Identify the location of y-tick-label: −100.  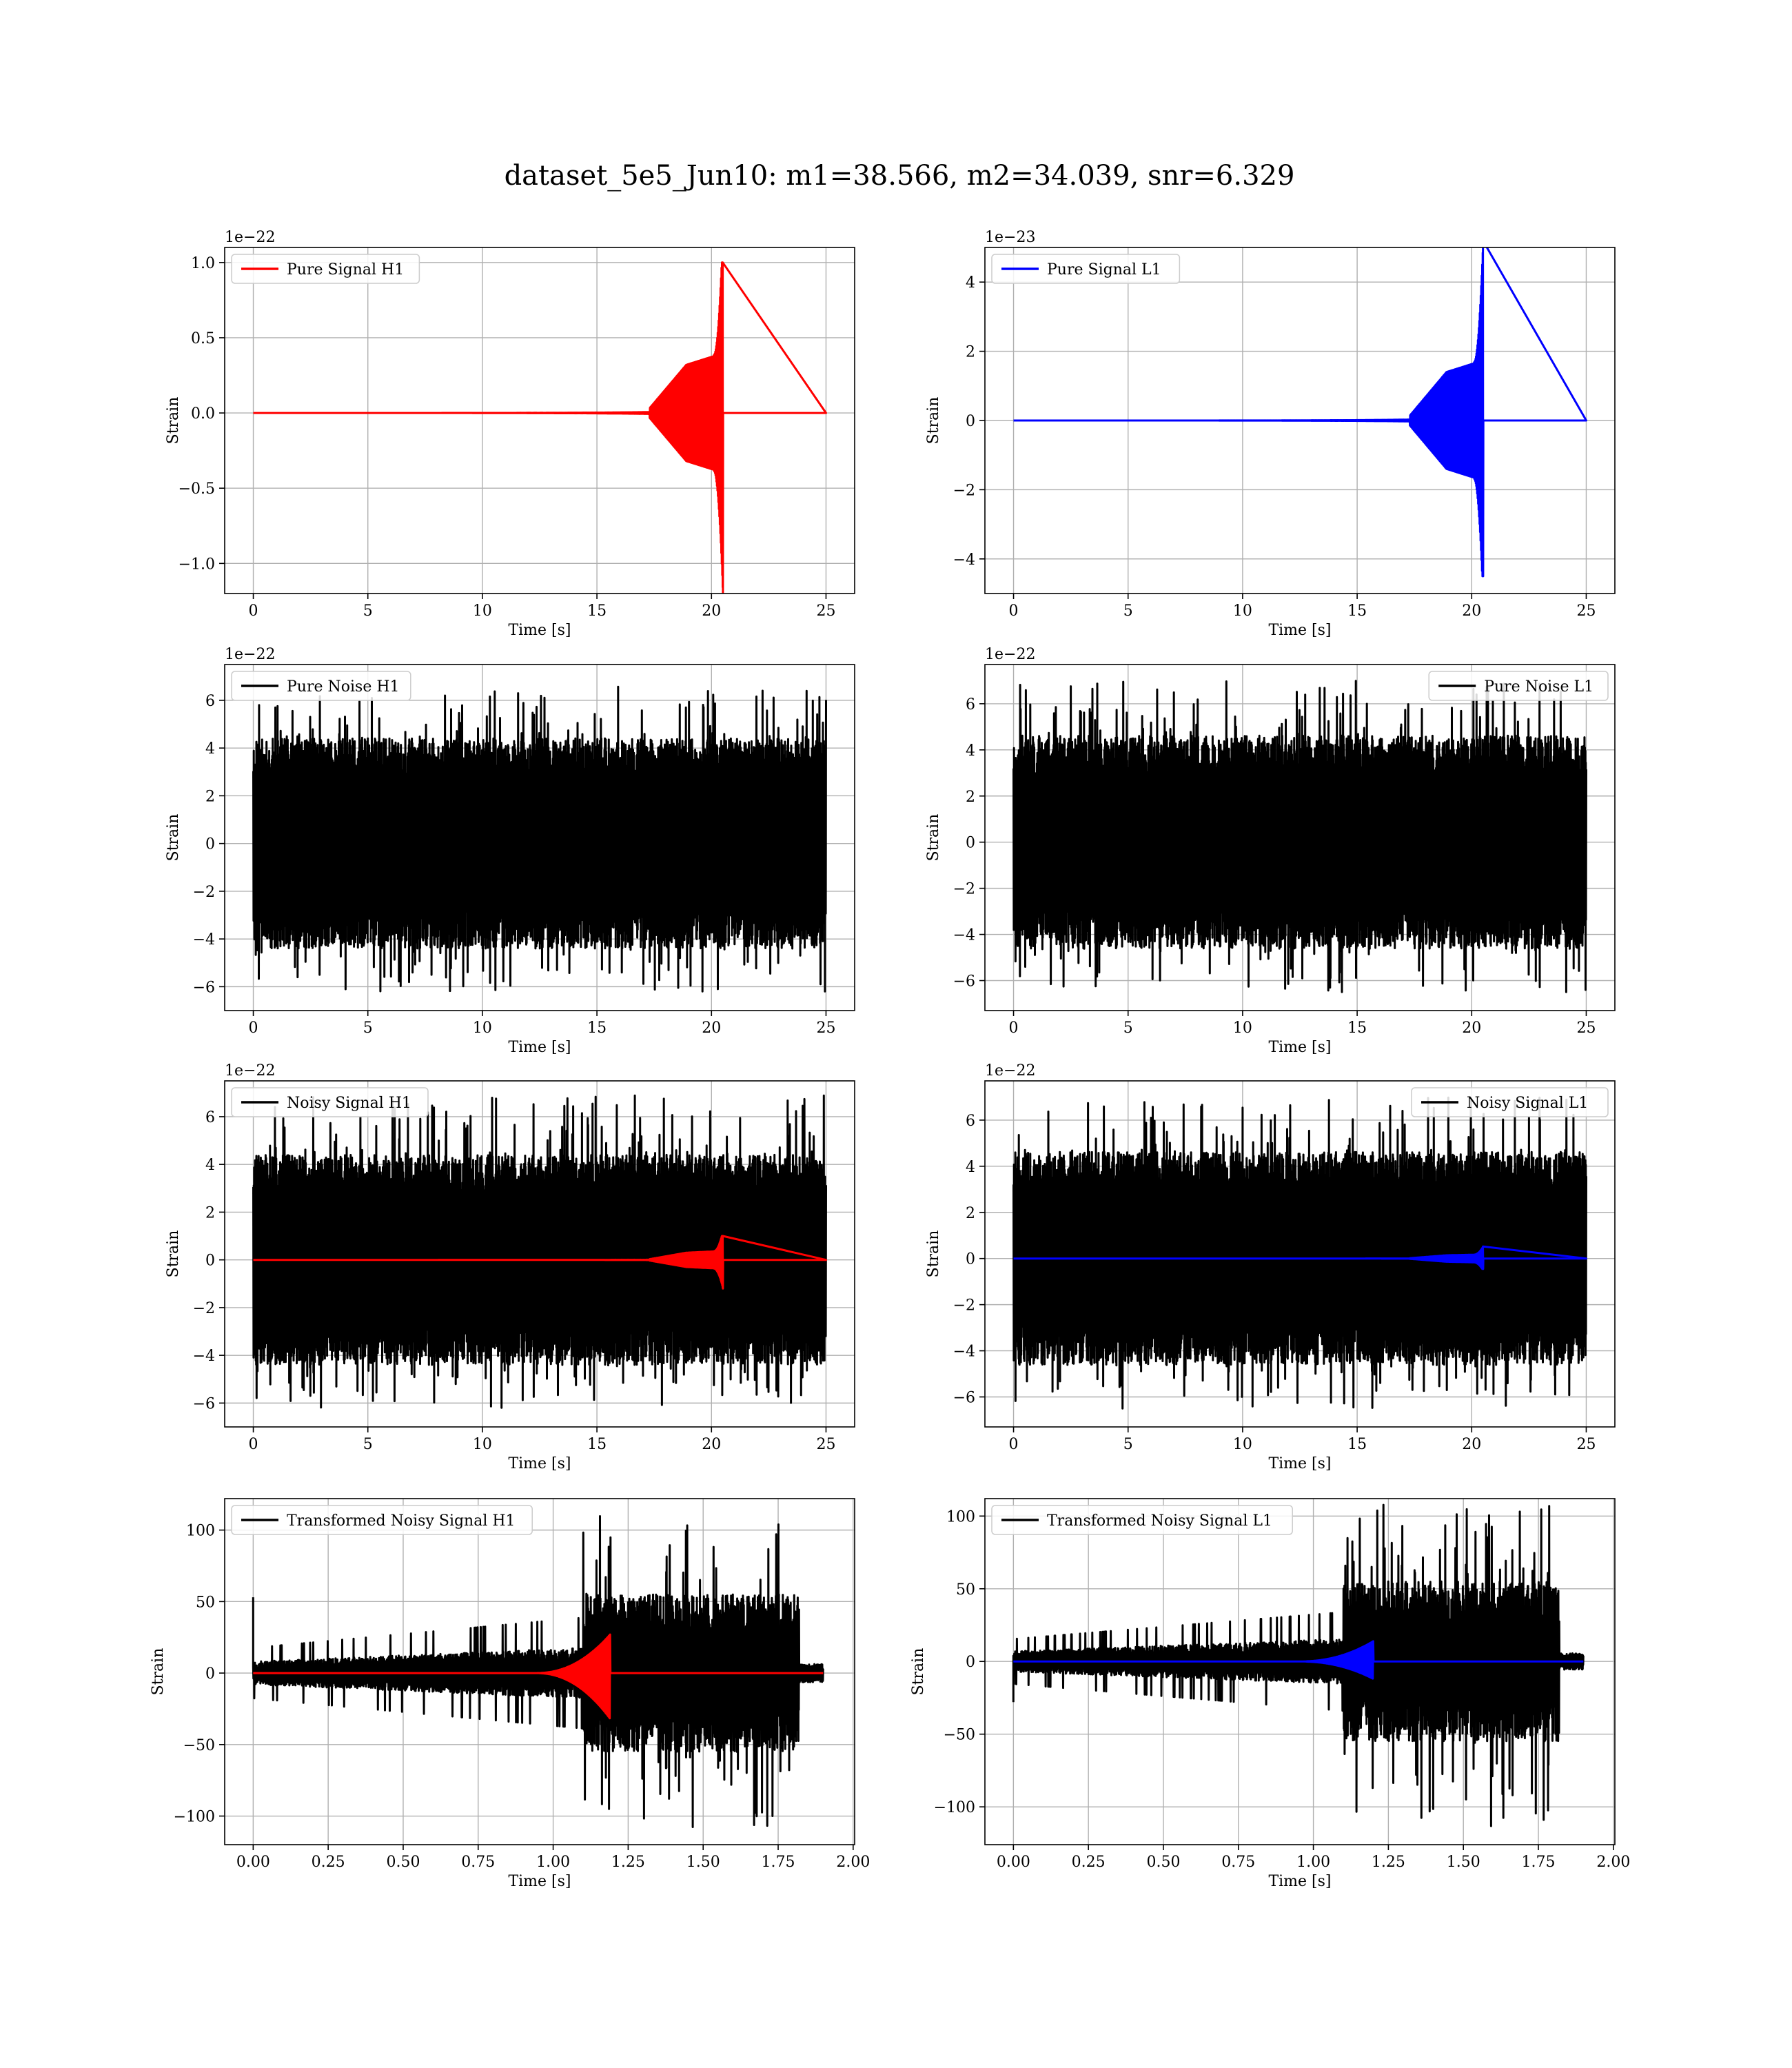
(954, 1807).